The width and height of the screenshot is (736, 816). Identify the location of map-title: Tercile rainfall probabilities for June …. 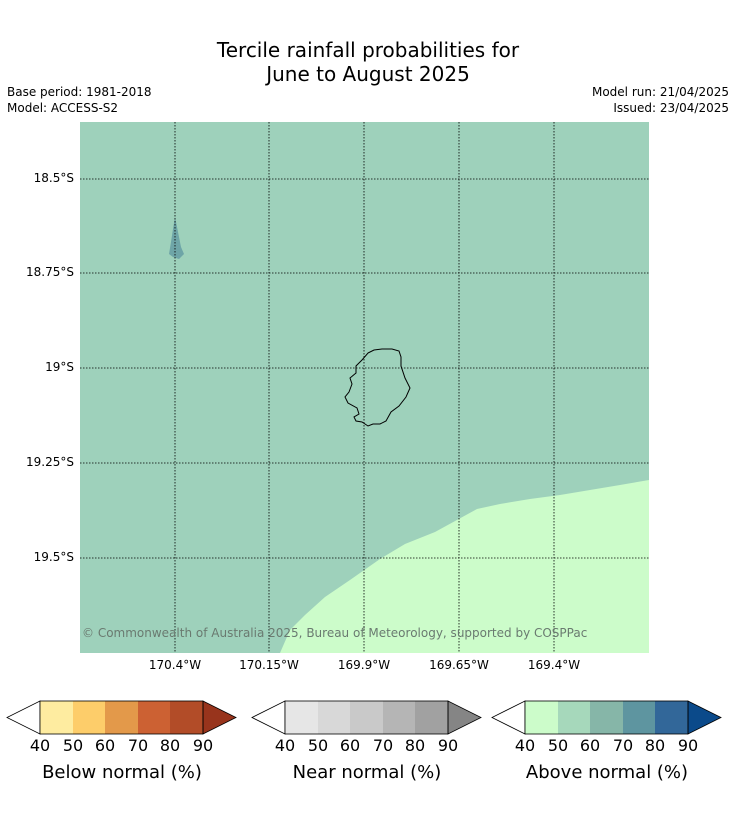
(368, 62).